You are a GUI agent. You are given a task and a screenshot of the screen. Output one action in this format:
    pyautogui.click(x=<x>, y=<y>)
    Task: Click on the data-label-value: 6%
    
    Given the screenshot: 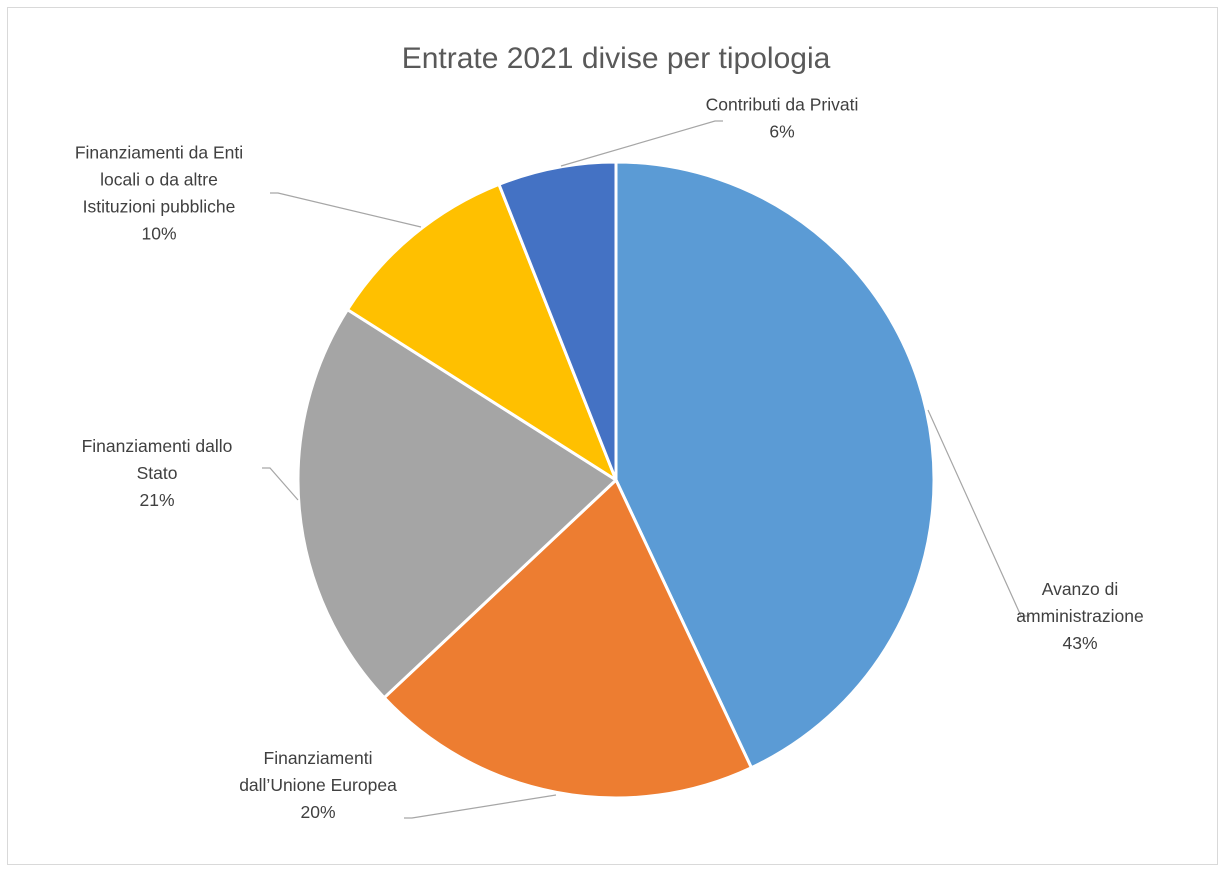 What is the action you would take?
    pyautogui.click(x=781, y=132)
    